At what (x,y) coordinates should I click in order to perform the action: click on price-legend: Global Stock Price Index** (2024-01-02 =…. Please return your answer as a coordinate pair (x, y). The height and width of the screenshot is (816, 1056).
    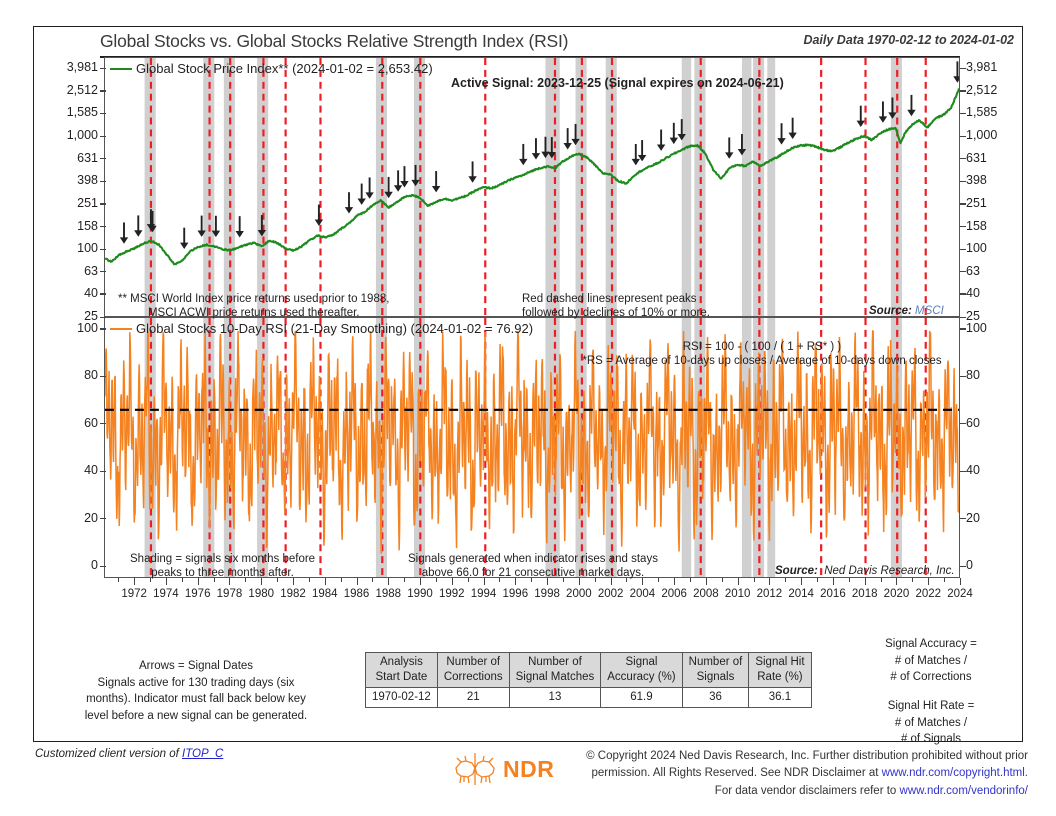
    Looking at the image, I should click on (271, 68).